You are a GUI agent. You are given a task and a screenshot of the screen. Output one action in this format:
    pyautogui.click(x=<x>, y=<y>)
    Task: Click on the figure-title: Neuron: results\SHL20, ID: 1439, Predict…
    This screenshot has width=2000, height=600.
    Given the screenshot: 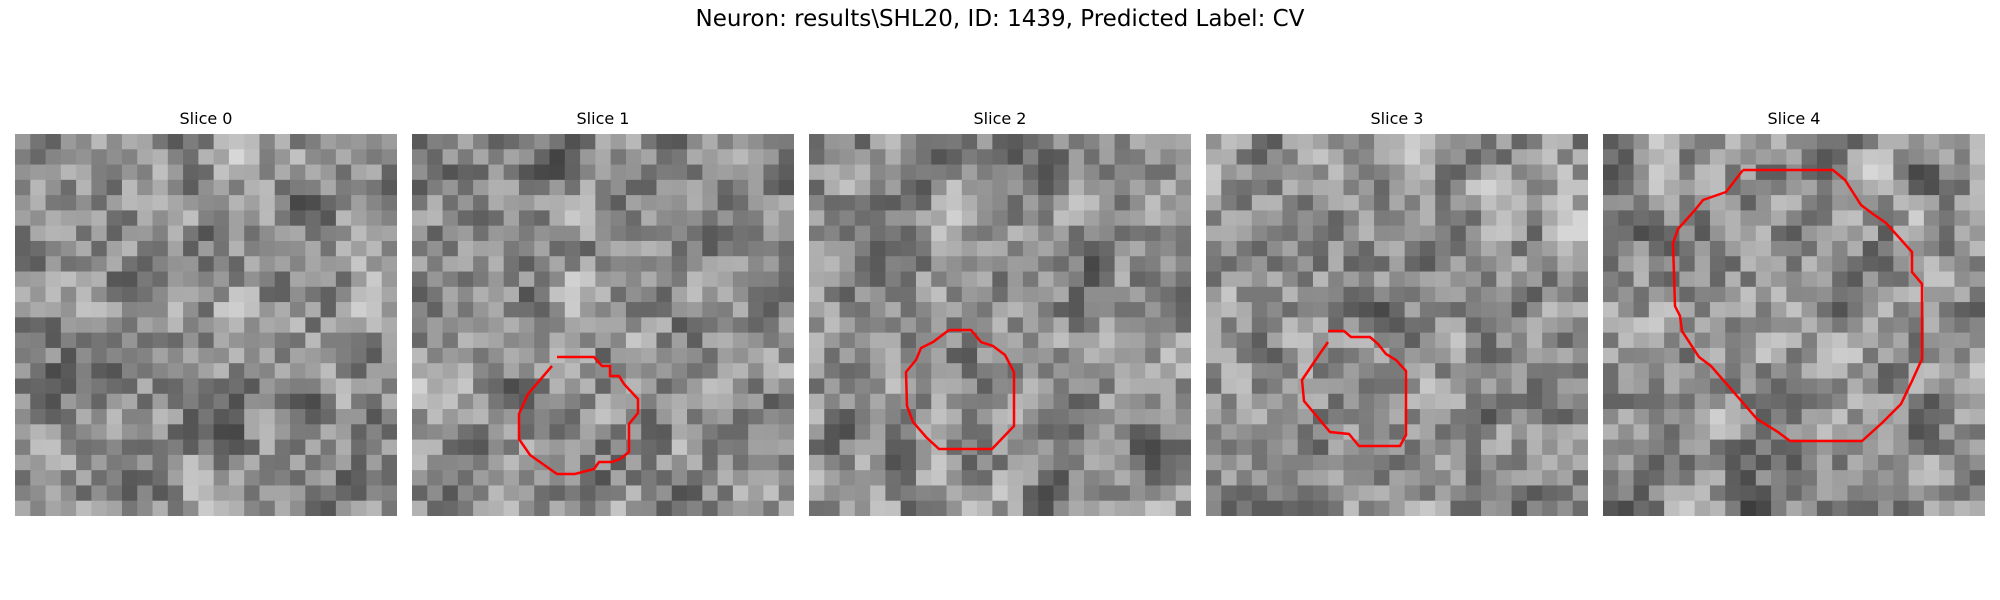 What is the action you would take?
    pyautogui.click(x=1000, y=19)
    